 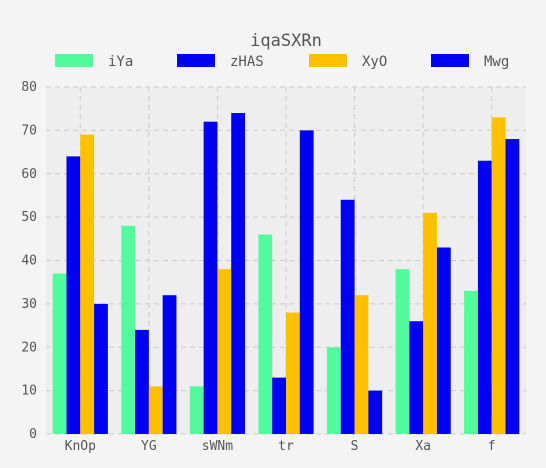 What do you see at coordinates (29, 391) in the screenshot?
I see `y-tick-label: 10` at bounding box center [29, 391].